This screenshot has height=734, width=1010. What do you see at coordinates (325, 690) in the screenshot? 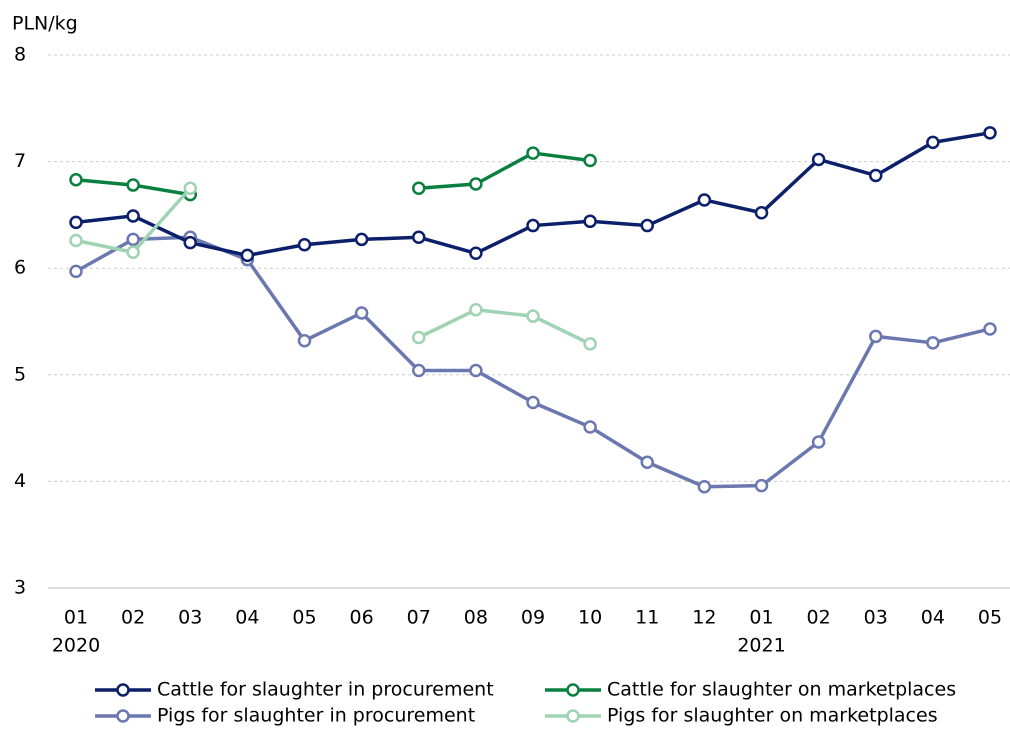
I see `legend-label: Cattle for slaughter in procurement` at bounding box center [325, 690].